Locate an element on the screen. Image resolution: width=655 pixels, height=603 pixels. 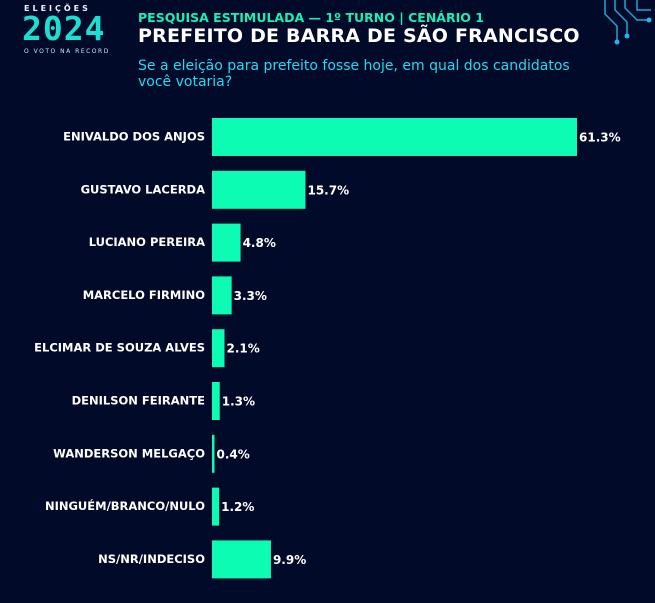
value-label: 15.7% is located at coordinates (328, 190).